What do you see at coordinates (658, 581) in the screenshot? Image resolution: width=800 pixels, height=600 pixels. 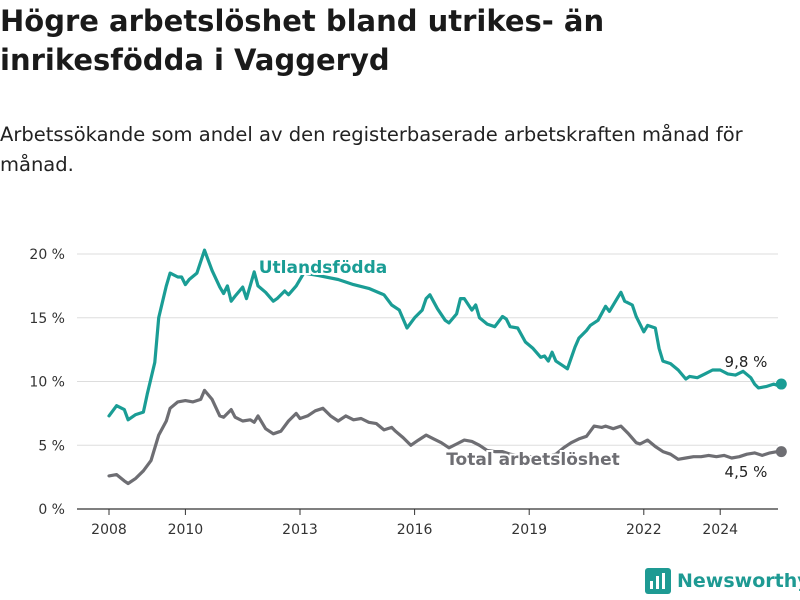 I see `bar-chart-icon` at bounding box center [658, 581].